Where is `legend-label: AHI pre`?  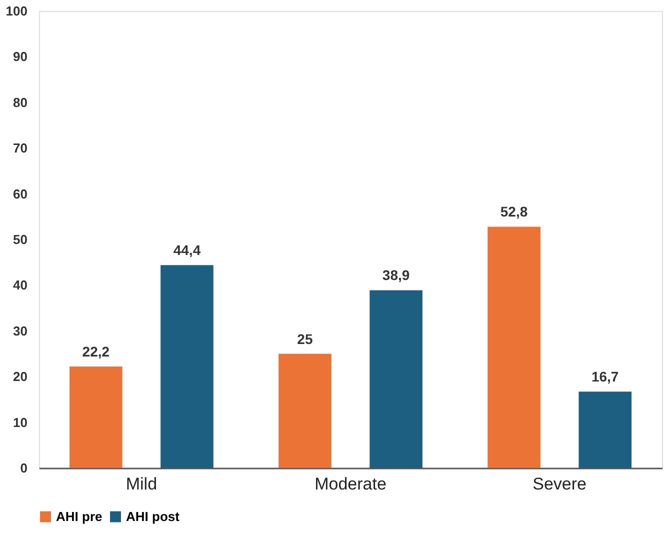
legend-label: AHI pre is located at coordinates (79, 516).